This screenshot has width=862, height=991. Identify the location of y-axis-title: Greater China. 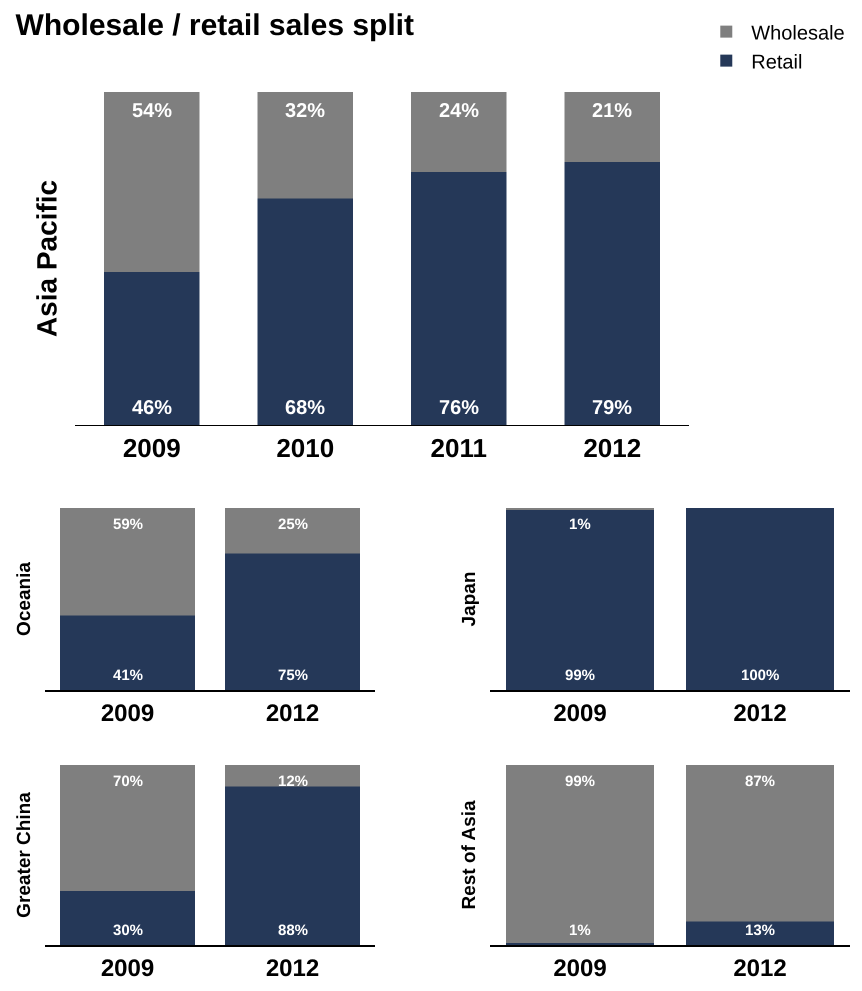
(24, 855).